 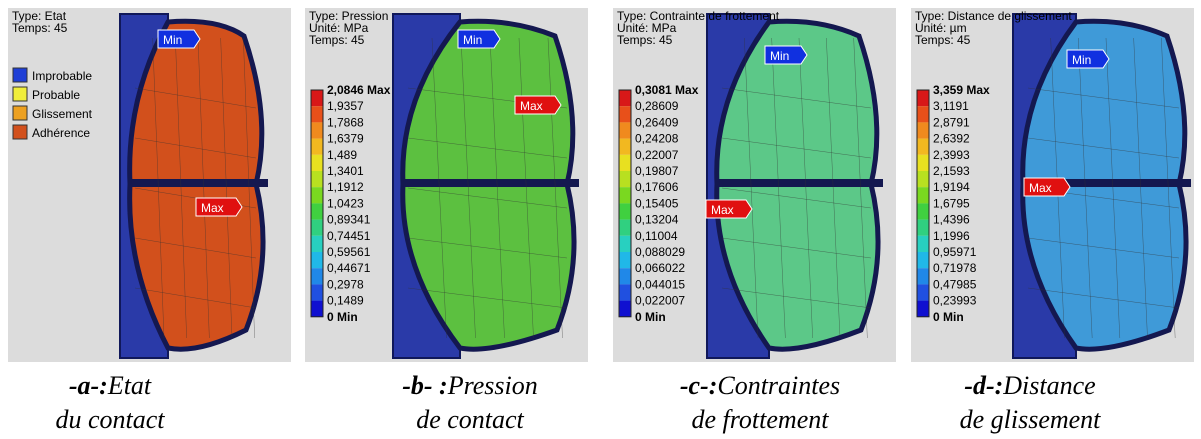 I want to click on colorbar-label: 0,95971, so click(x=955, y=252).